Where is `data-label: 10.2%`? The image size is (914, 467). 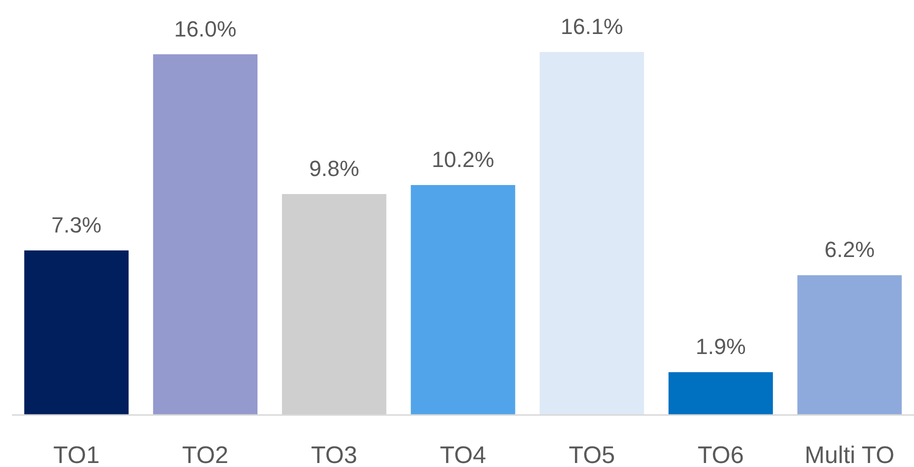 data-label: 10.2% is located at coordinates (463, 159).